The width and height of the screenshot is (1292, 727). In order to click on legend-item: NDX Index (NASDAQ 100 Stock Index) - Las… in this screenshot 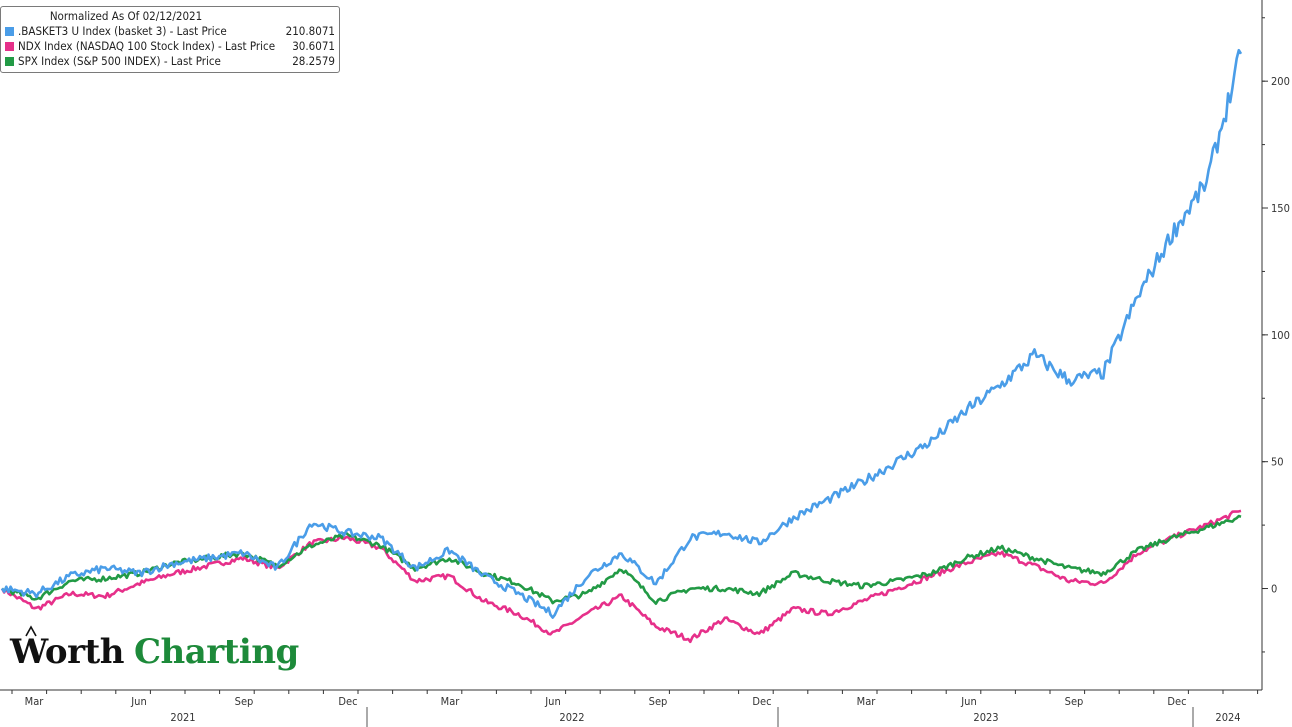, I will do `click(170, 46)`.